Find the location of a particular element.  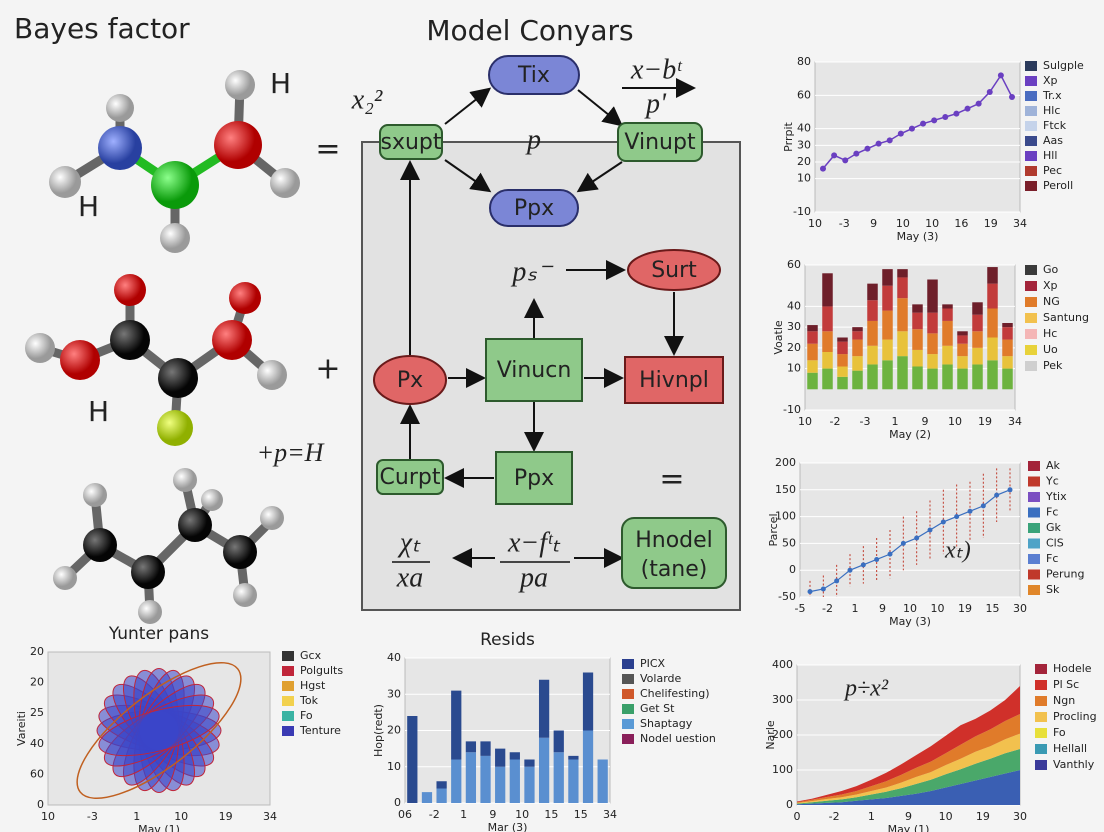

legend-label: Santung is located at coordinates (1066, 317).